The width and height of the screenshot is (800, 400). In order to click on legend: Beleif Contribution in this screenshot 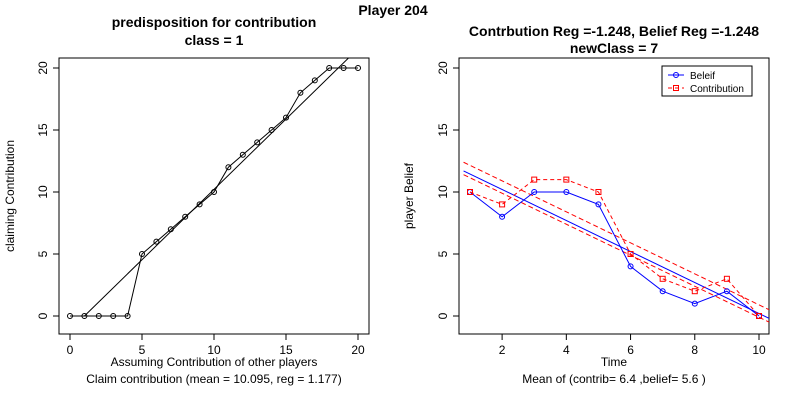, I will do `click(707, 81)`.